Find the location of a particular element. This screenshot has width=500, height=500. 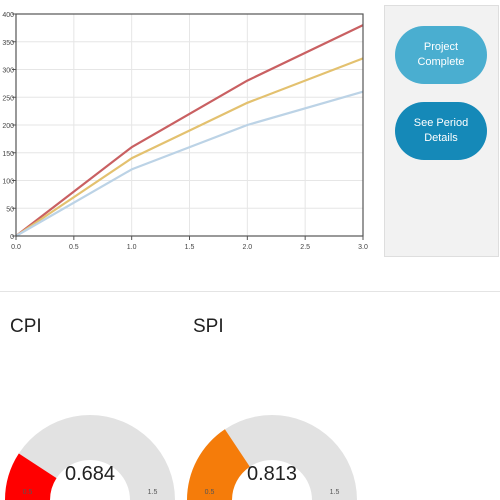

y-tick-label: 400 is located at coordinates (8, 15).